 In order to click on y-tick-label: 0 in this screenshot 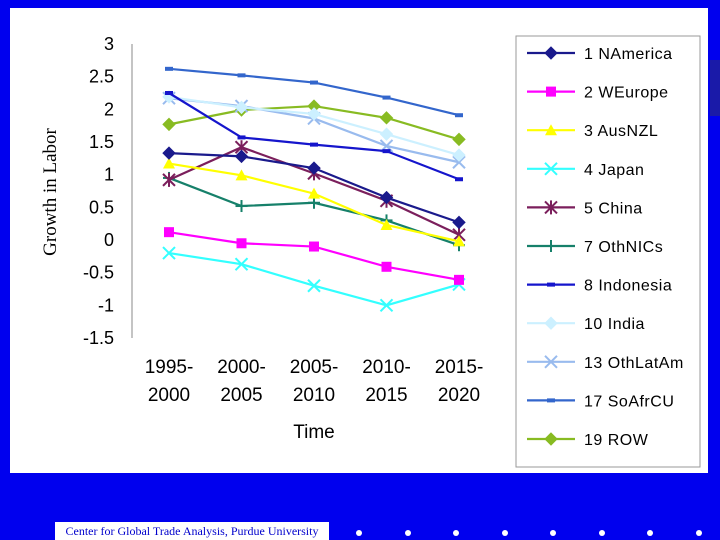, I will do `click(109, 240)`.